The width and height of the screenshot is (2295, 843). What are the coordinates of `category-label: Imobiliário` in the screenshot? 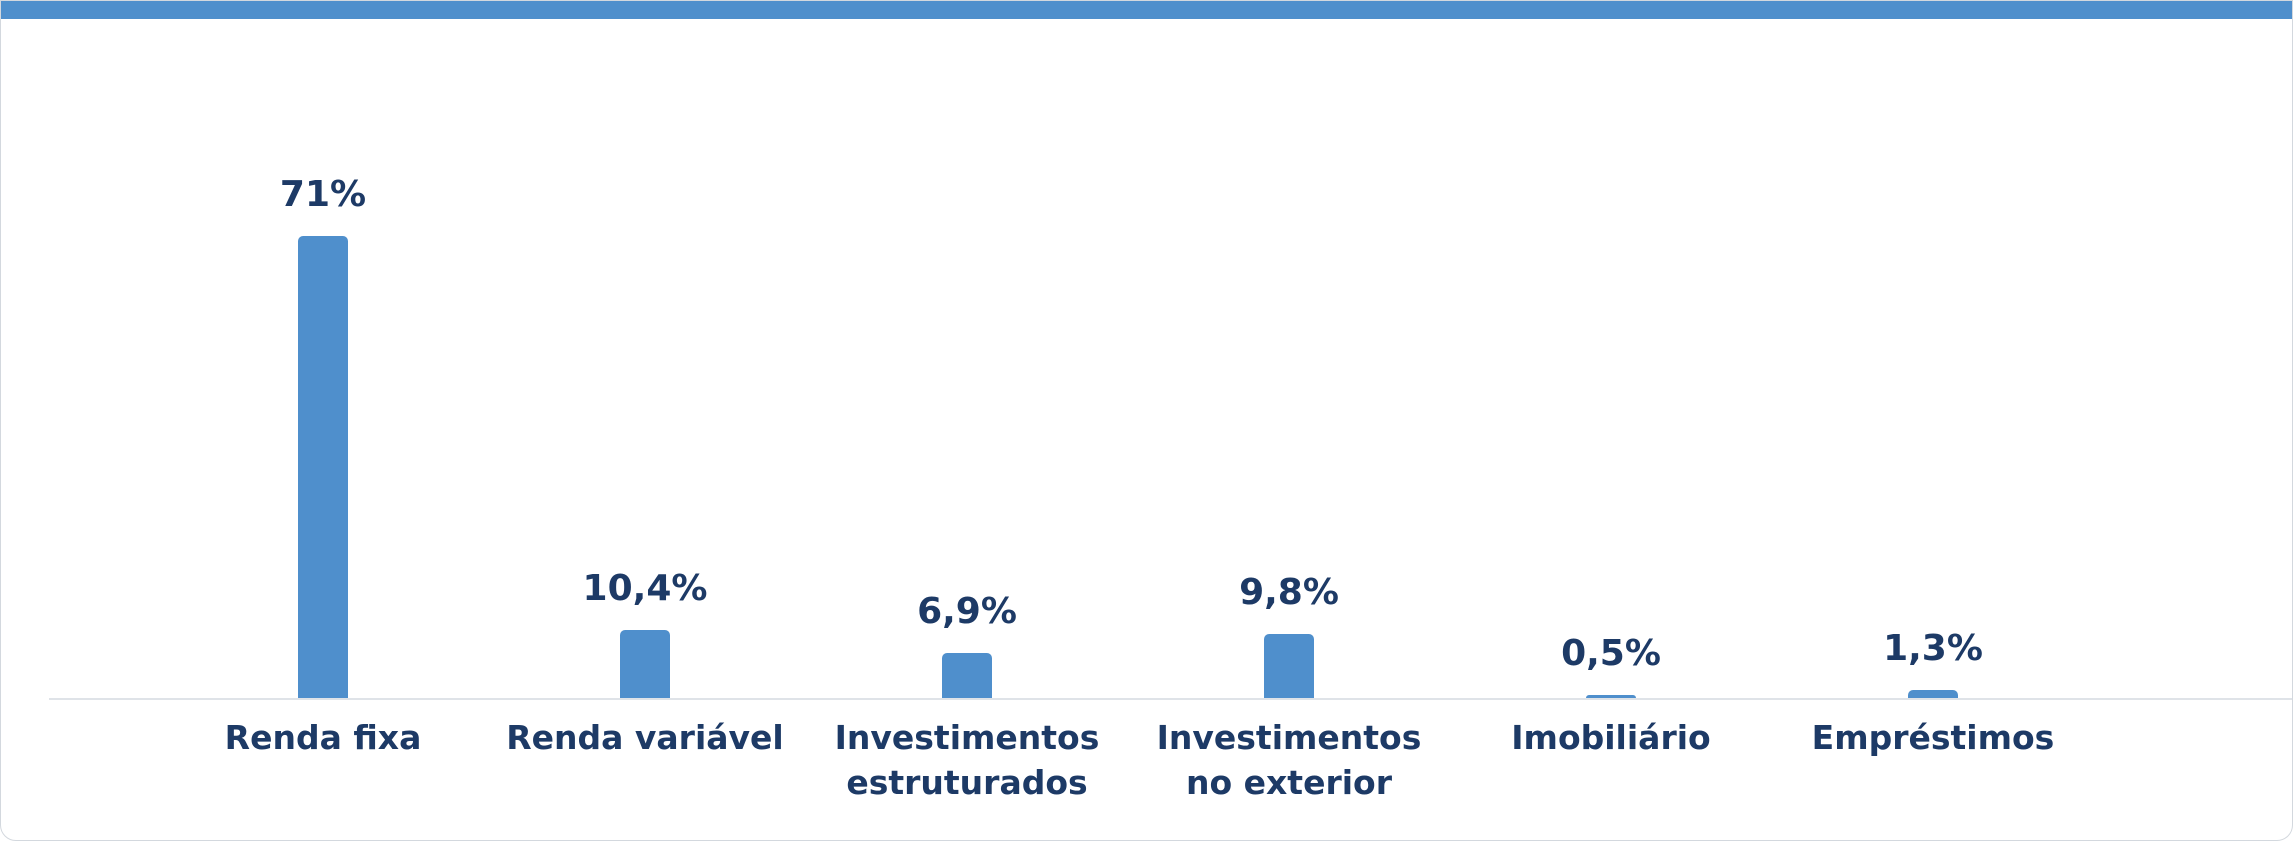 It's located at (1611, 737).